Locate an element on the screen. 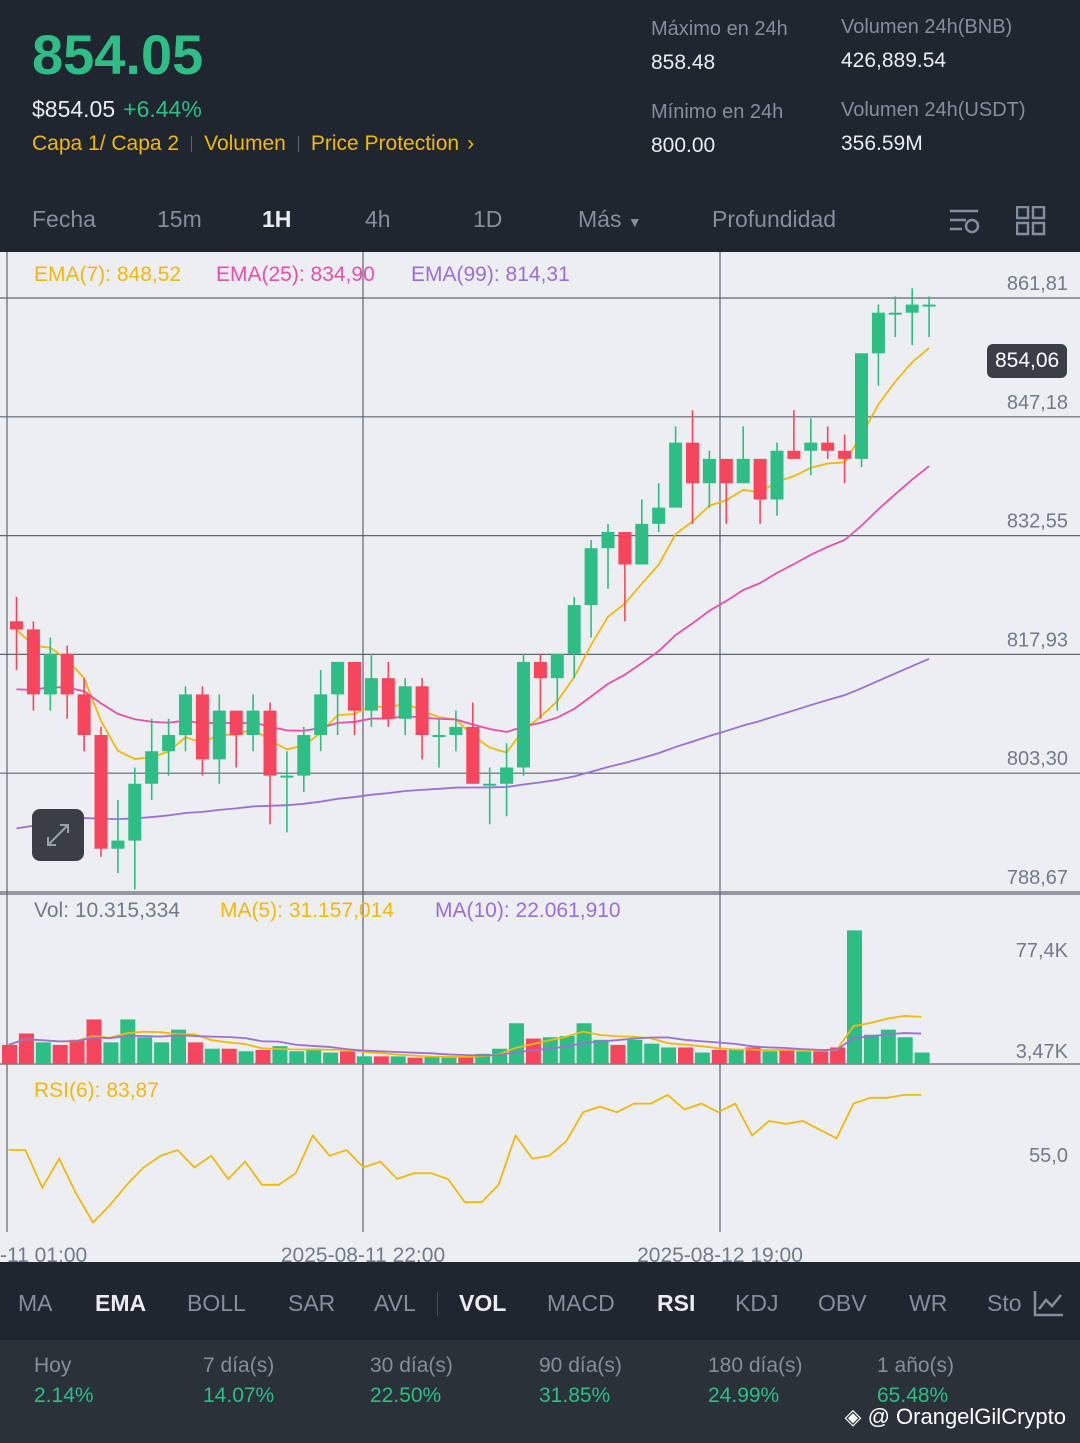 Image resolution: width=1080 pixels, height=1443 pixels. vol-legend: MA(5): 31.157,014 is located at coordinates (307, 910).